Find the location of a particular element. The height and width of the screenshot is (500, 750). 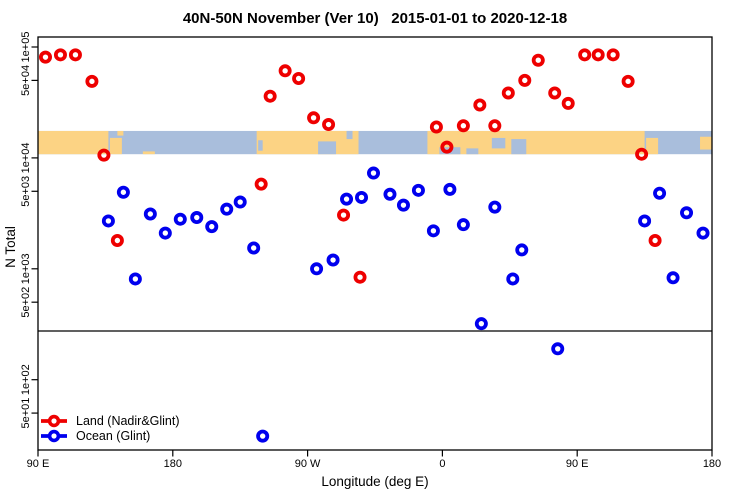

legend-marker-land is located at coordinates (54, 421).